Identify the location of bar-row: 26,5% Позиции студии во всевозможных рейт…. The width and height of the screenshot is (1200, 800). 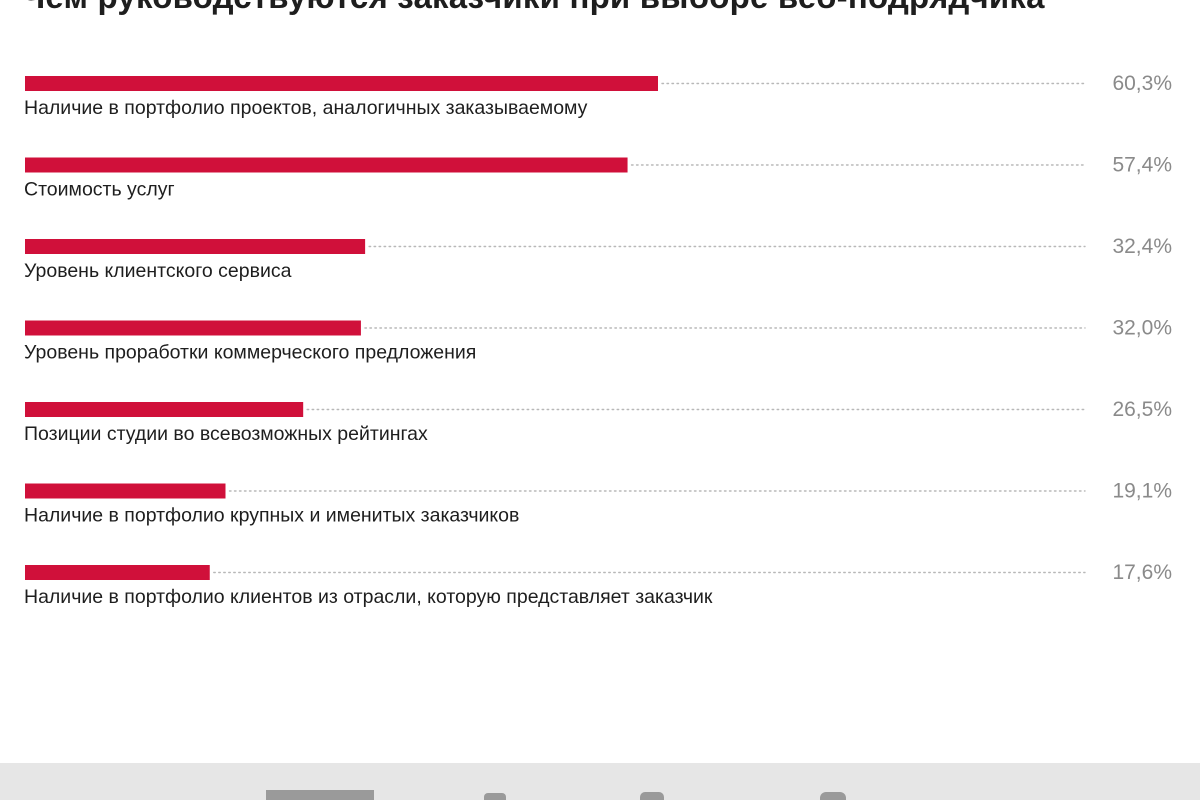
(598, 421).